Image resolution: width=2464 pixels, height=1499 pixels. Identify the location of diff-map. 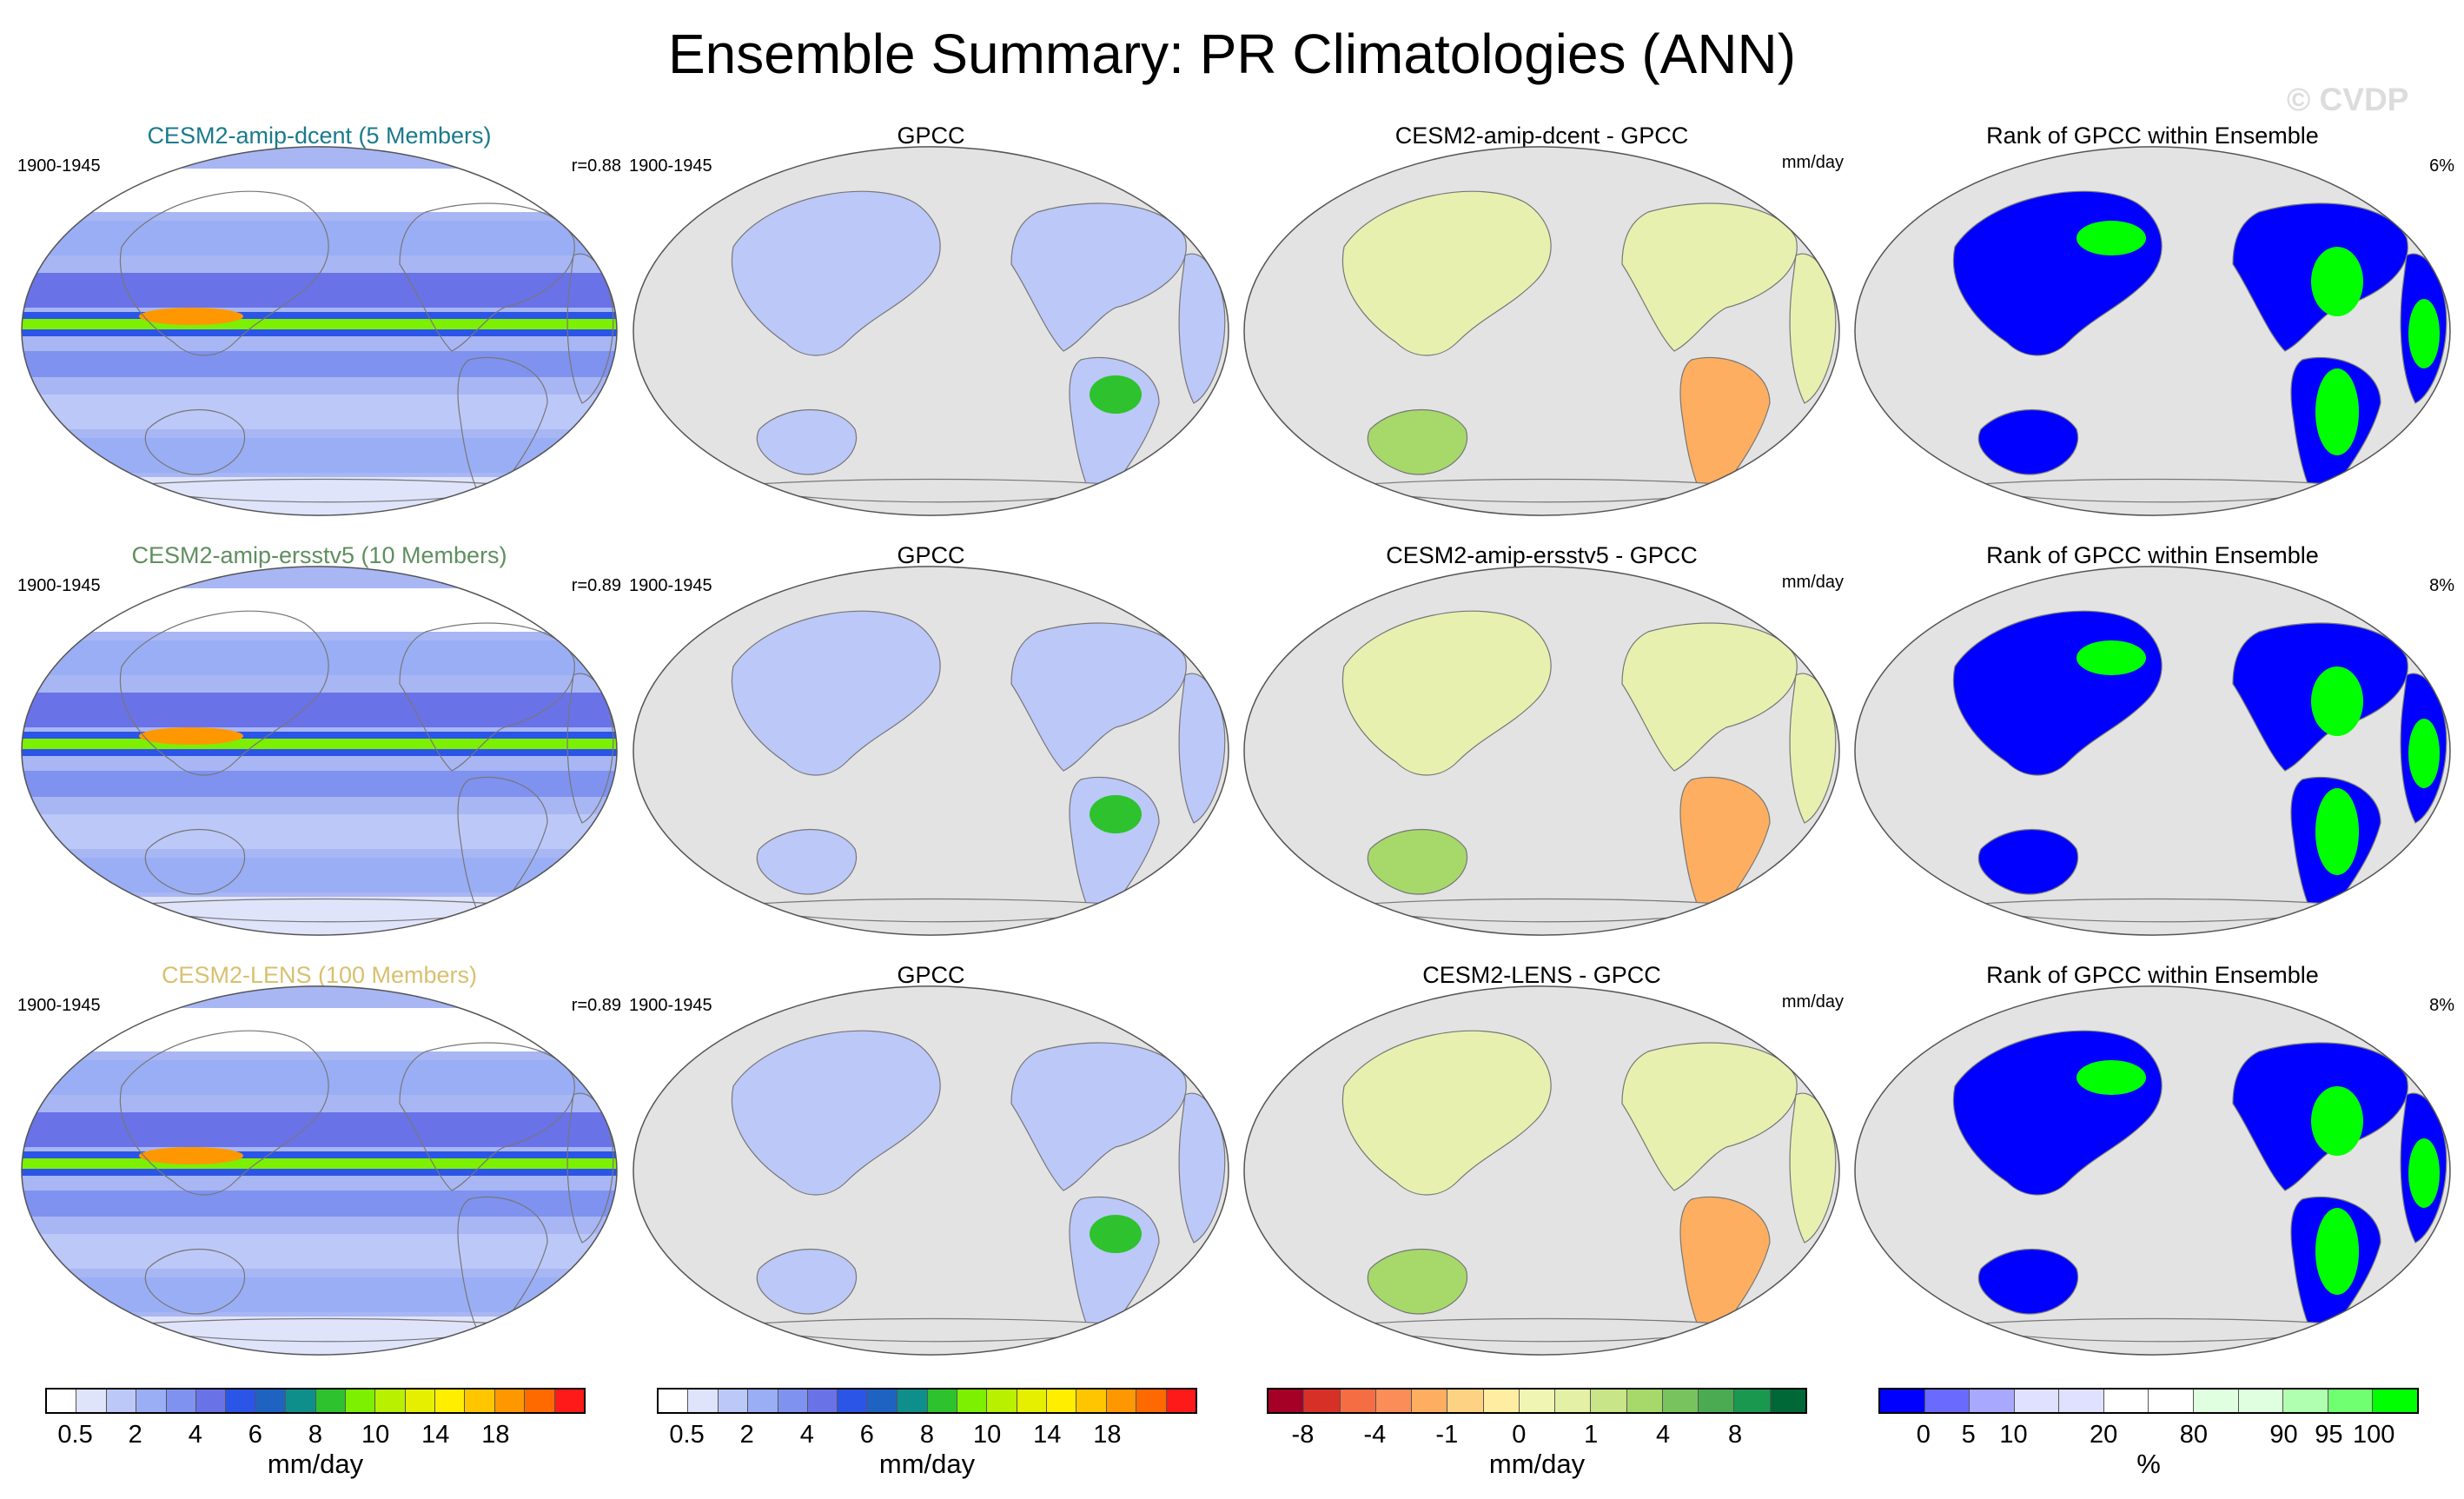
(1541, 1170).